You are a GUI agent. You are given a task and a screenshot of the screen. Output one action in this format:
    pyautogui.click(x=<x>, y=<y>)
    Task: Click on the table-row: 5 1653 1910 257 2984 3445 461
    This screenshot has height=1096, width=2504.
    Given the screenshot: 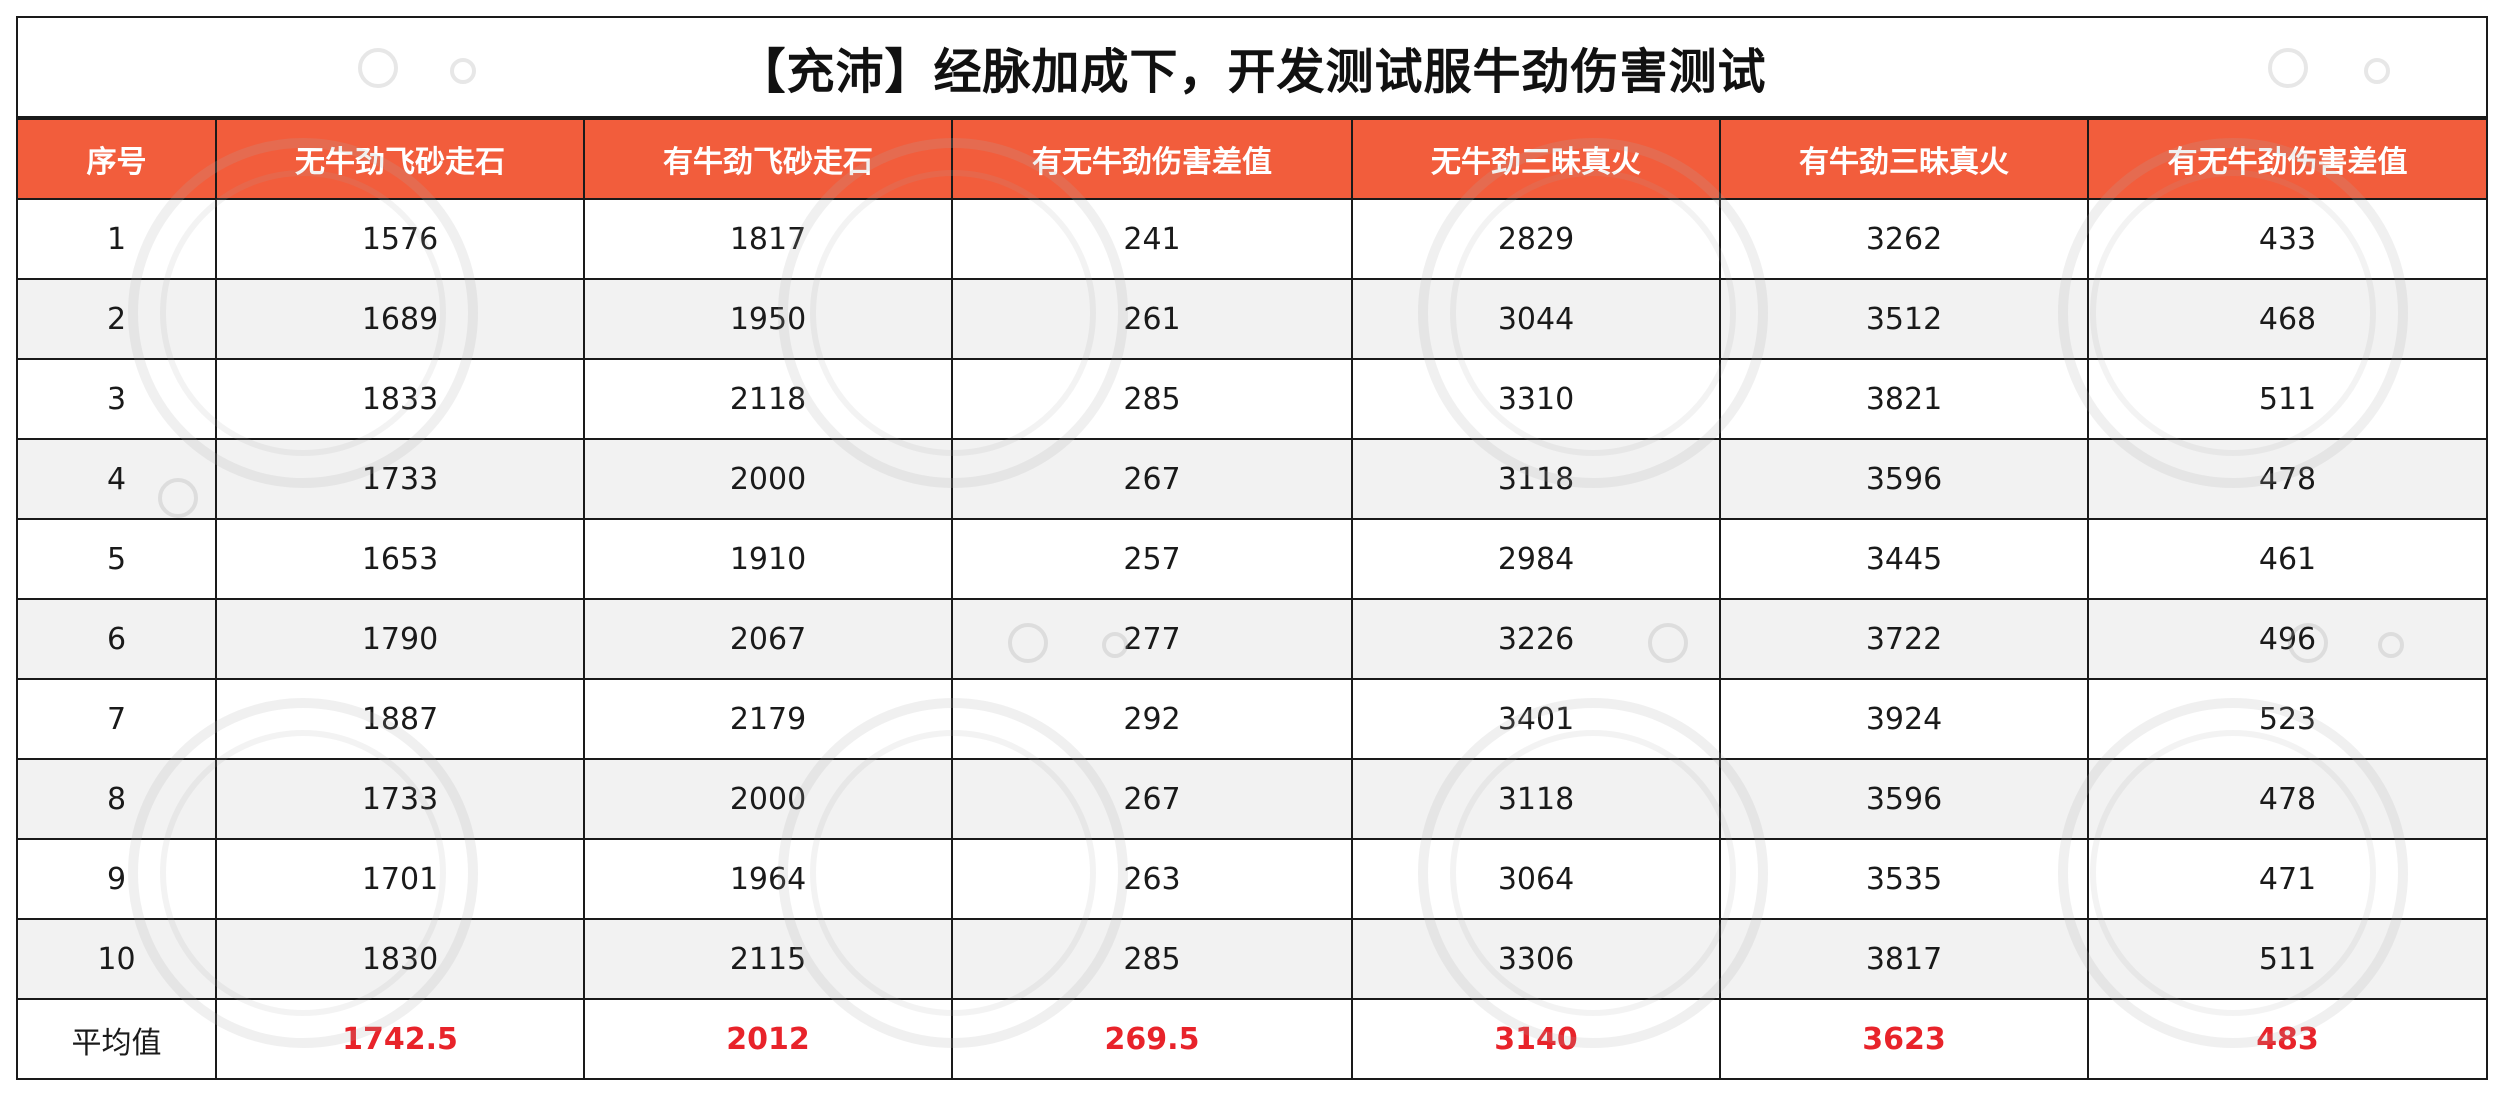 What is the action you would take?
    pyautogui.click(x=1252, y=559)
    